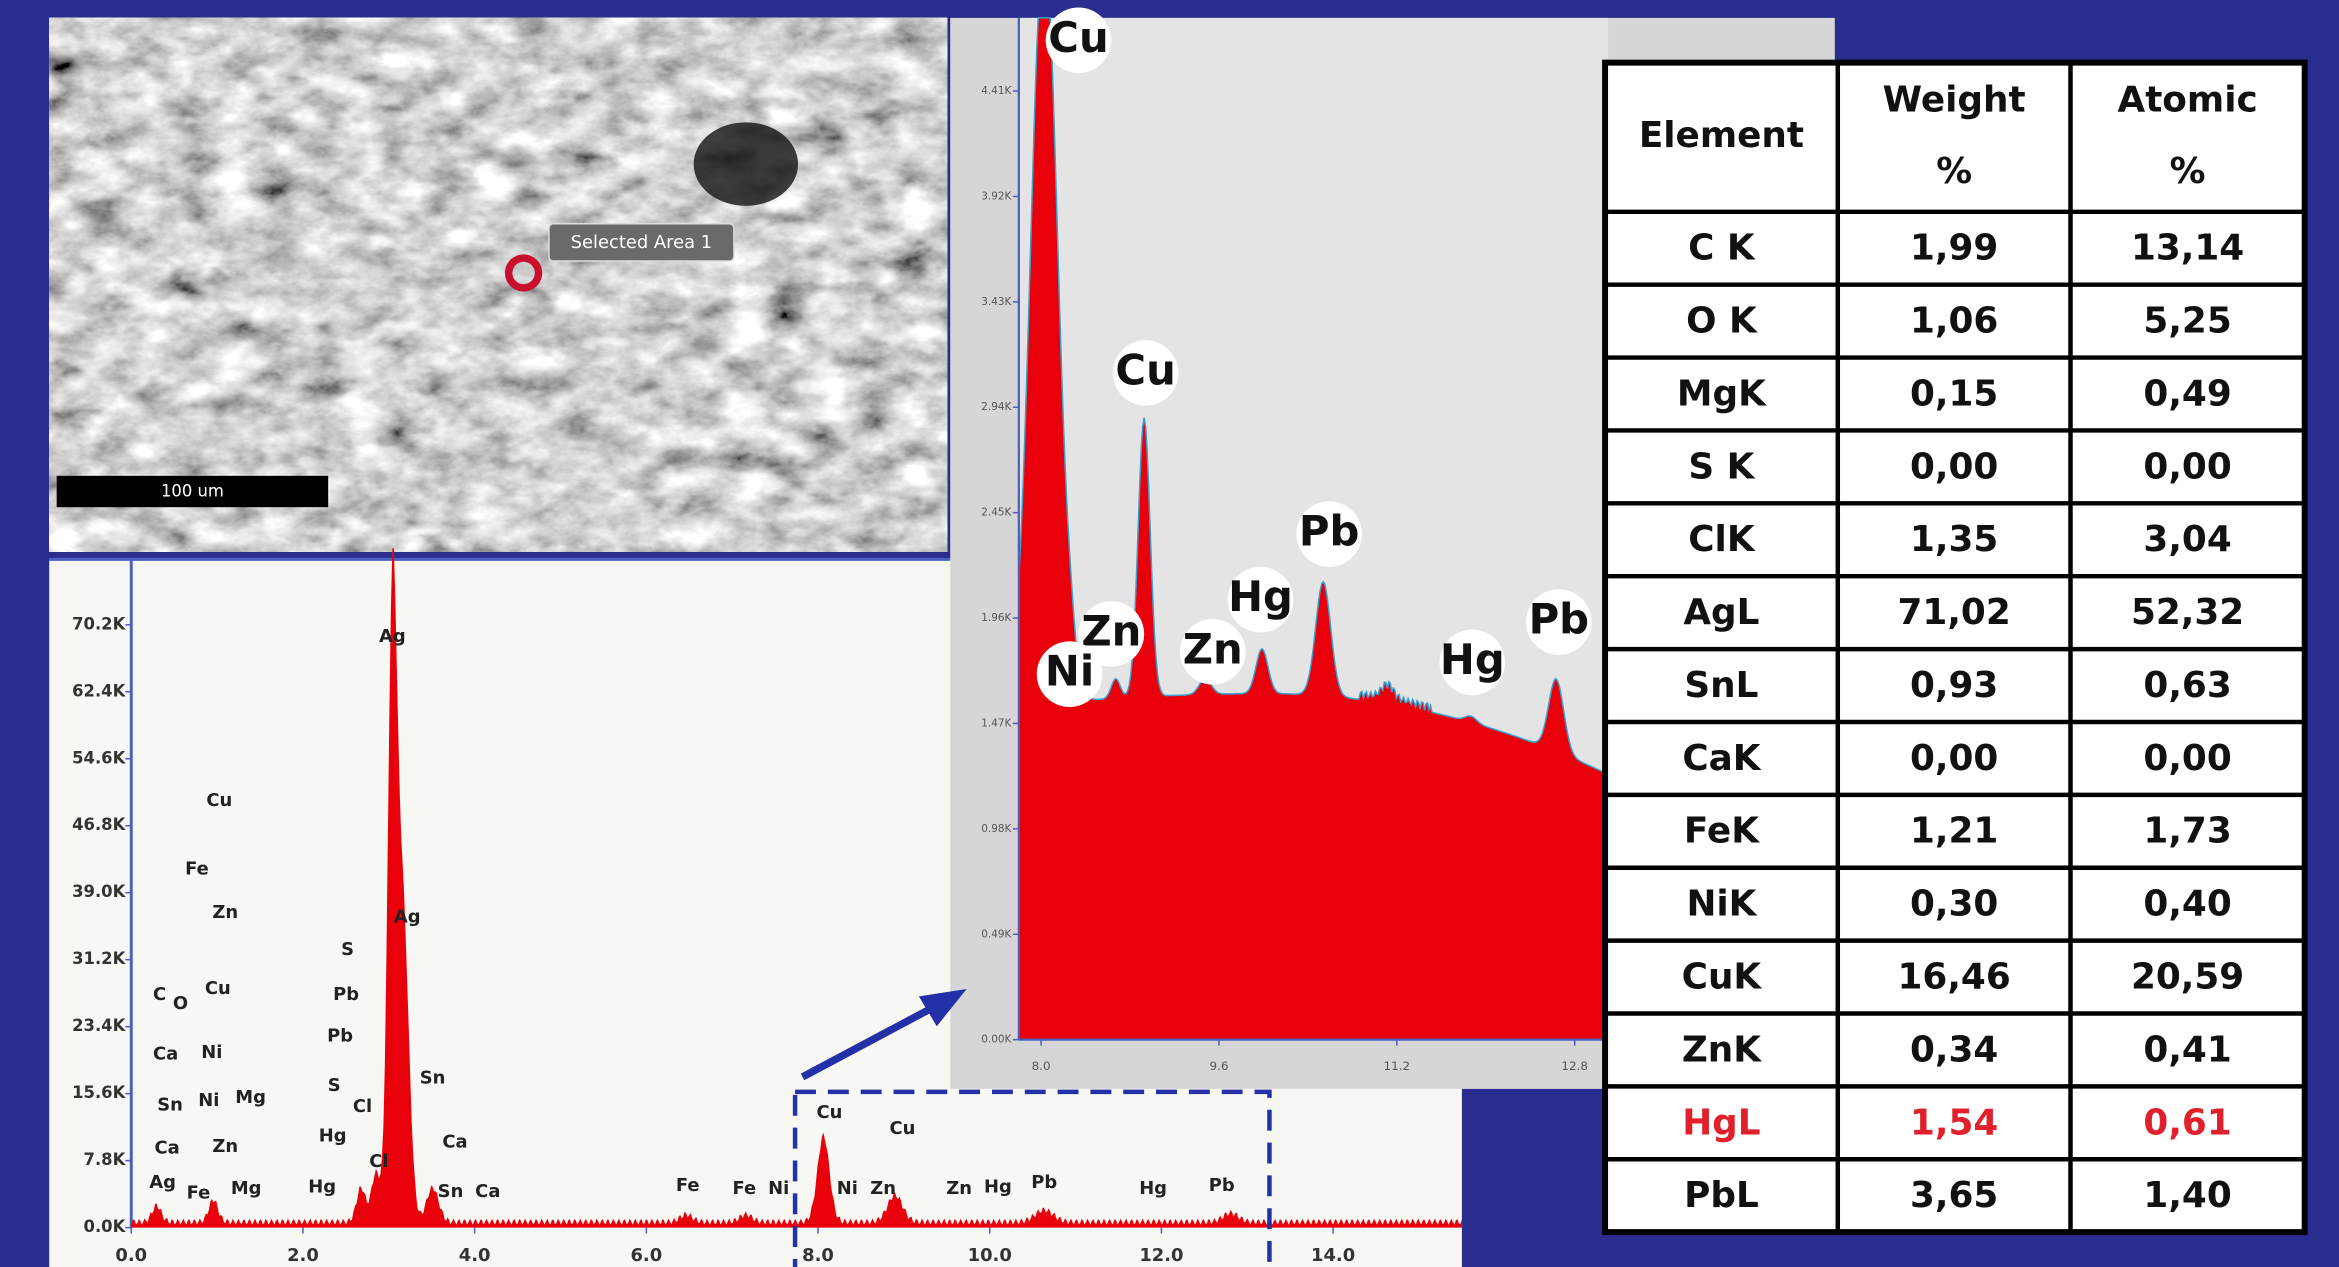 Image resolution: width=2339 pixels, height=1267 pixels. What do you see at coordinates (1721, 135) in the screenshot?
I see `header-cell: Element` at bounding box center [1721, 135].